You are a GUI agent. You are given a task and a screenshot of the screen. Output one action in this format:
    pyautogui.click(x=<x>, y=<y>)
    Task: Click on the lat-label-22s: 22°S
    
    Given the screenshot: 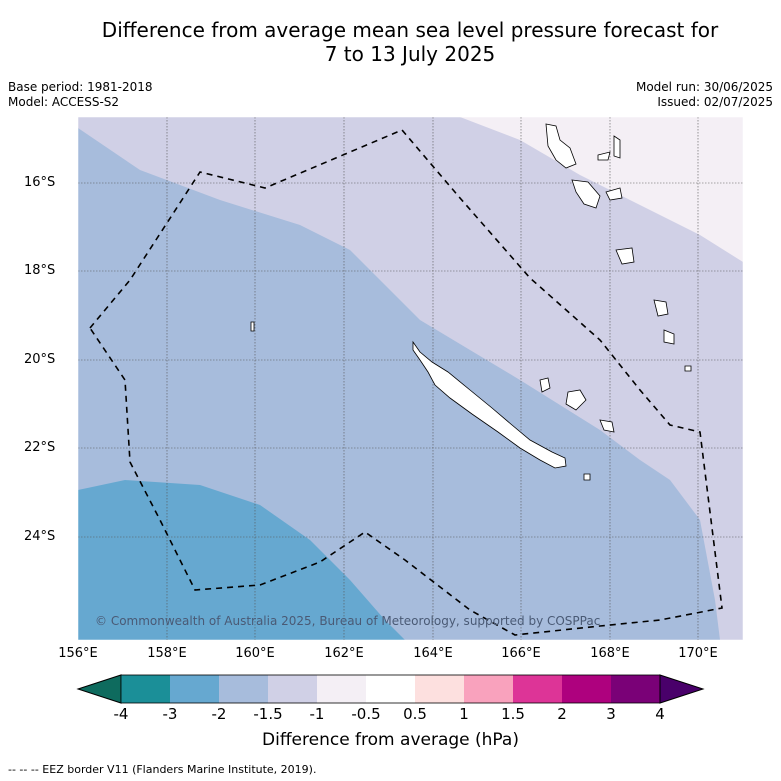 What is the action you would take?
    pyautogui.click(x=40, y=447)
    